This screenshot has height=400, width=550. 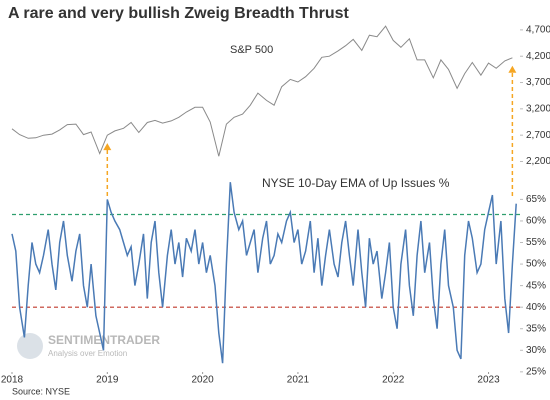 What do you see at coordinates (538, 135) in the screenshot?
I see `y-tick-label: 2,700` at bounding box center [538, 135].